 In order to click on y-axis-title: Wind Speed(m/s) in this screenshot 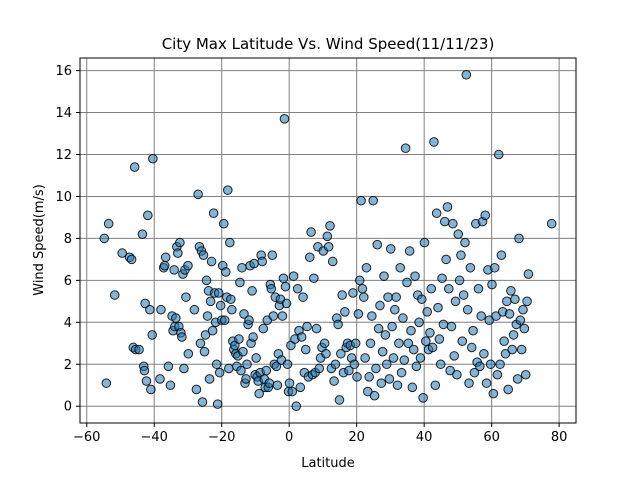, I will do `click(39, 240)`.